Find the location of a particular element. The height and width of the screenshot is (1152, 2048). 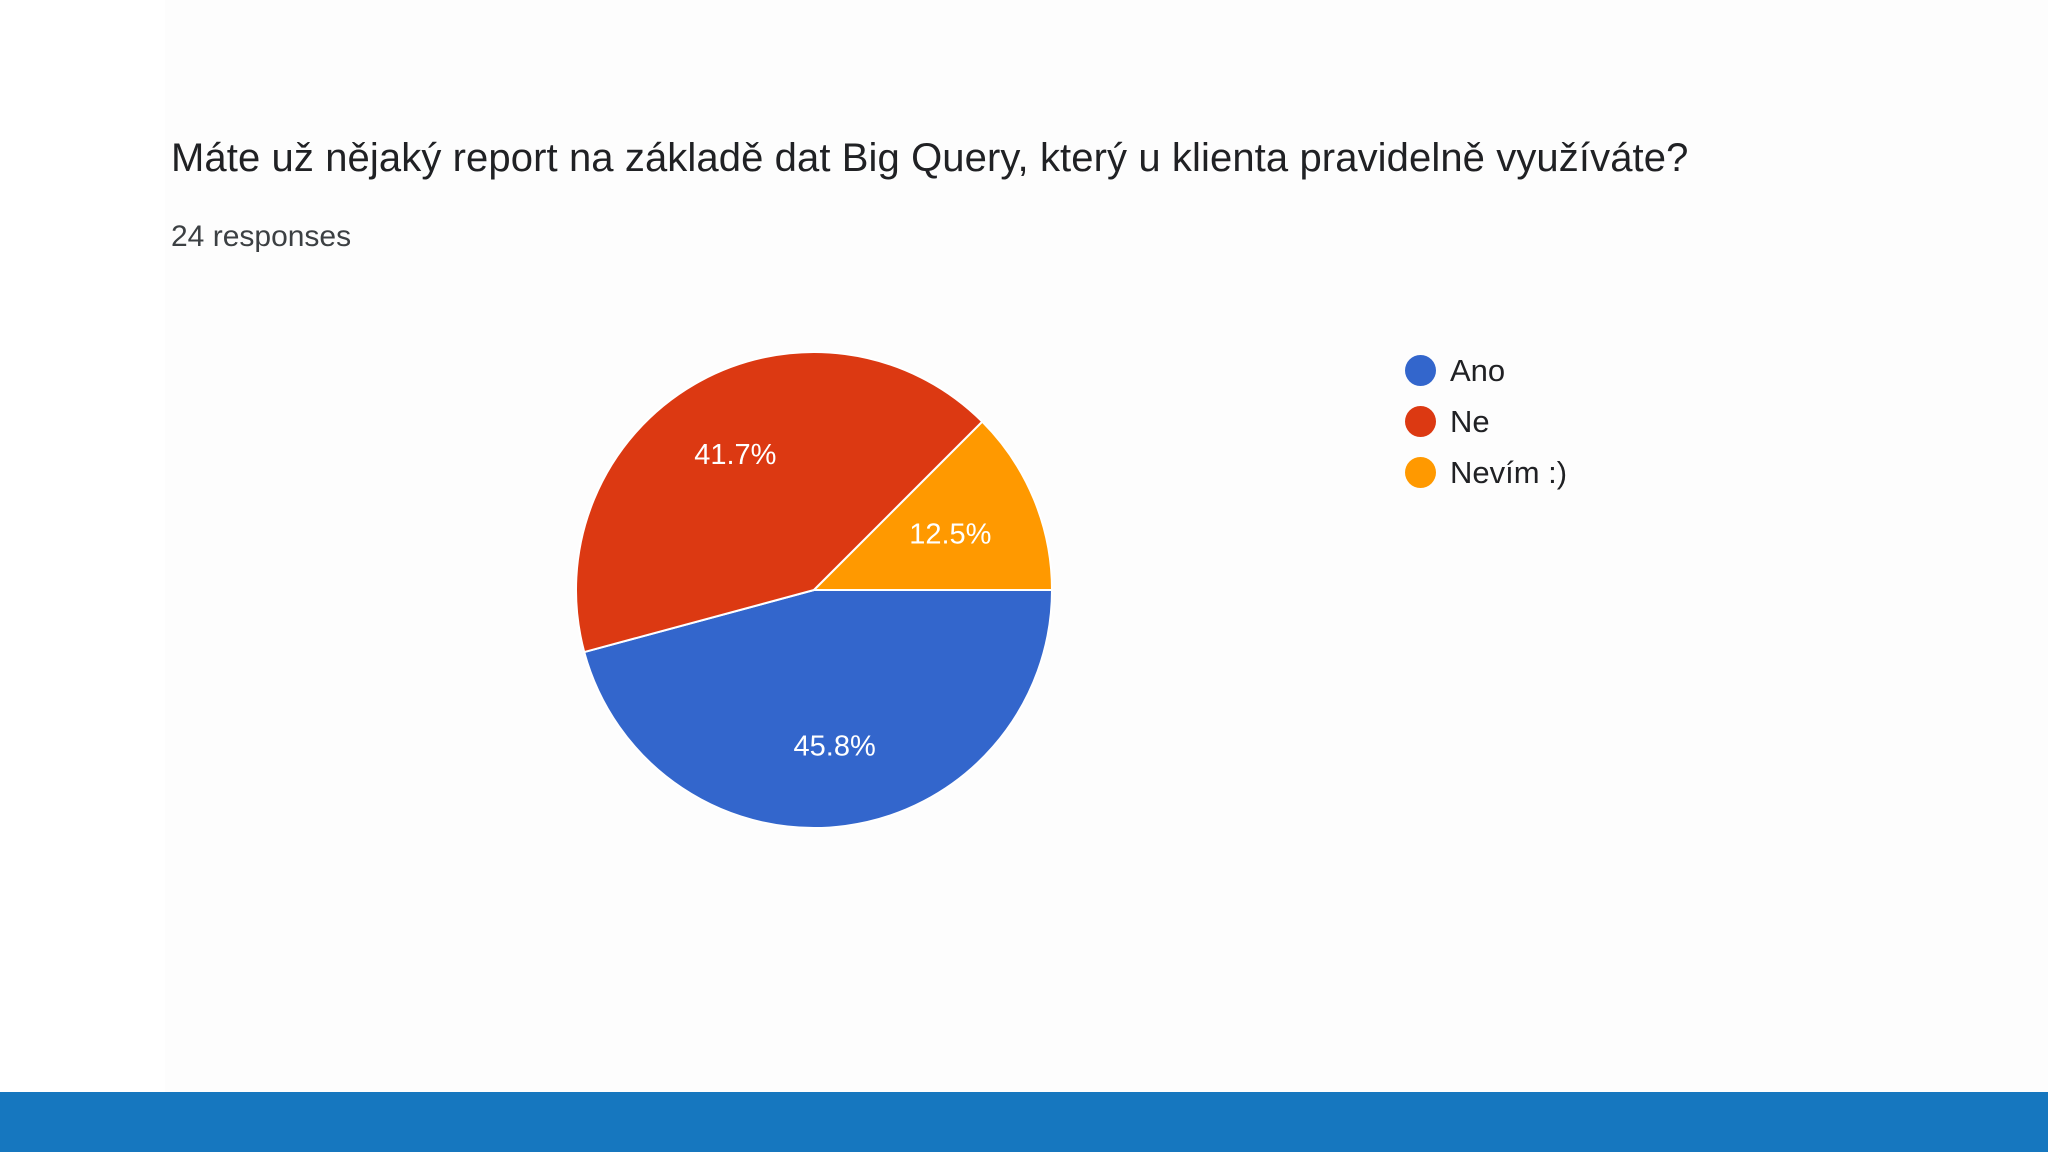

pie-slice-nevim is located at coordinates (932, 505).